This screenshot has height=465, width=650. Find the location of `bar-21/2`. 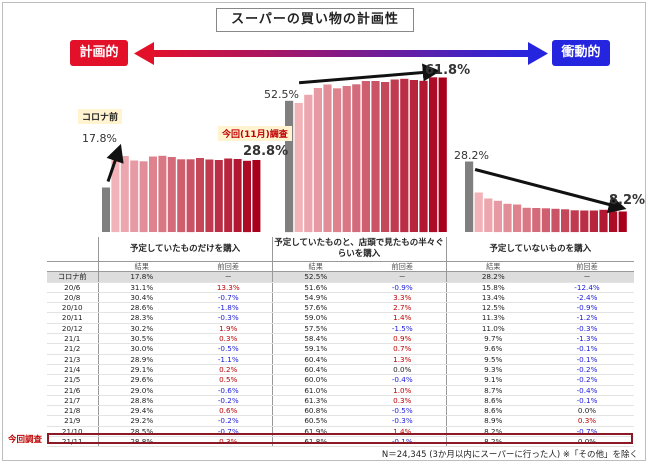

bar-21/2 is located at coordinates (536, 220).